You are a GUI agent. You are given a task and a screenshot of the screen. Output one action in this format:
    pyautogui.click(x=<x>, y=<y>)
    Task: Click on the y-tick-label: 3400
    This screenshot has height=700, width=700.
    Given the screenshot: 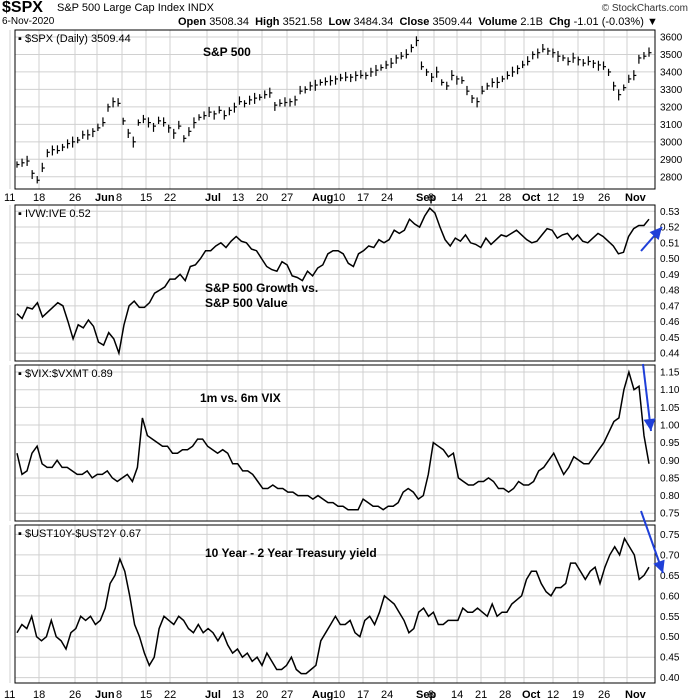 What is the action you would take?
    pyautogui.click(x=671, y=72)
    